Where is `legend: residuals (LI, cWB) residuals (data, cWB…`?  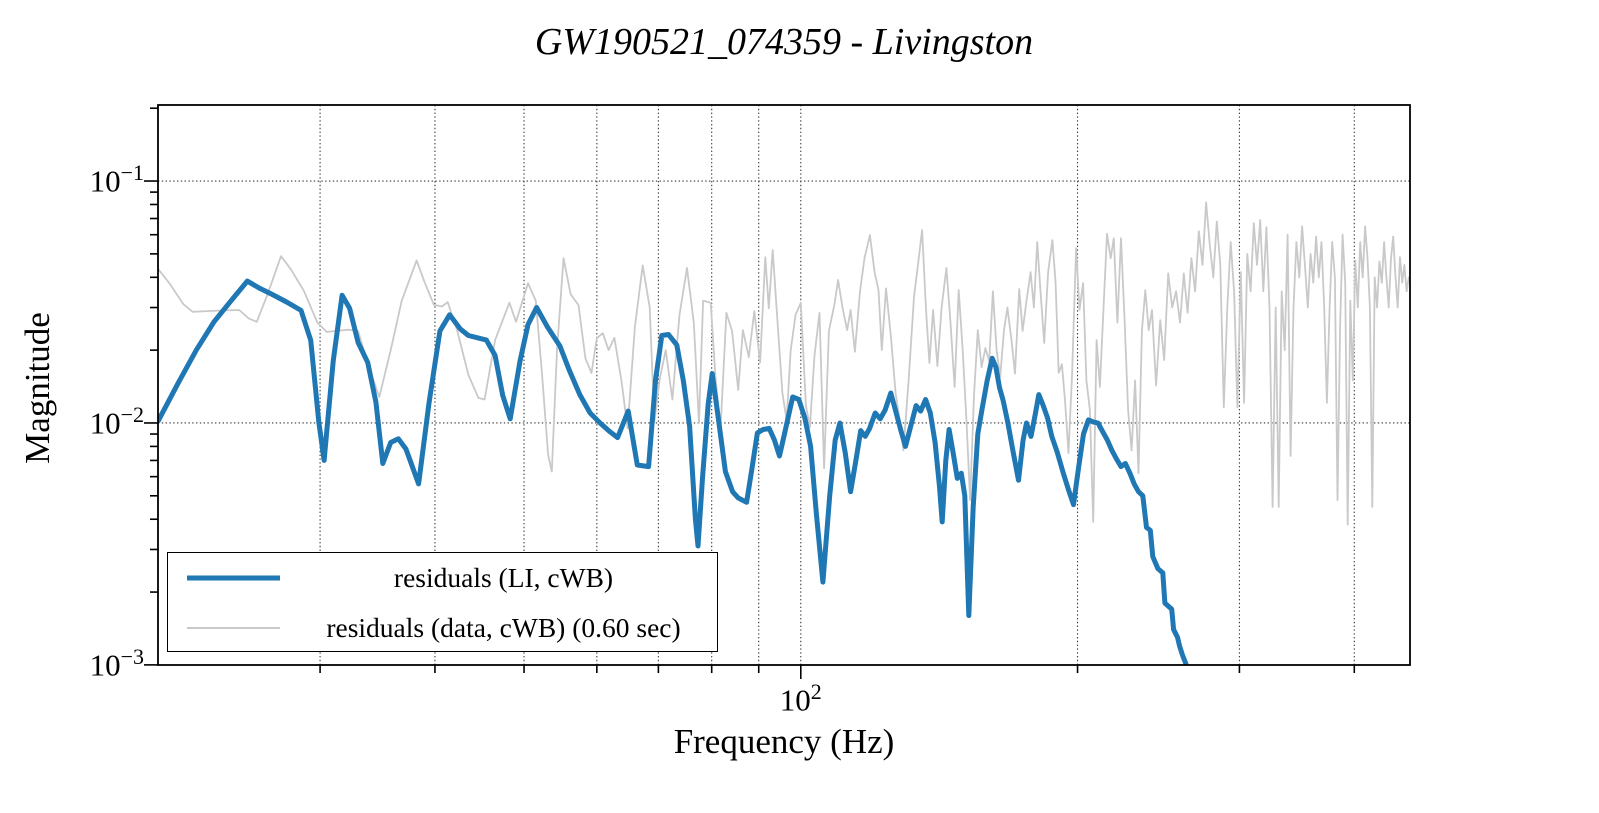 legend: residuals (LI, cWB) residuals (data, cWB… is located at coordinates (442, 602).